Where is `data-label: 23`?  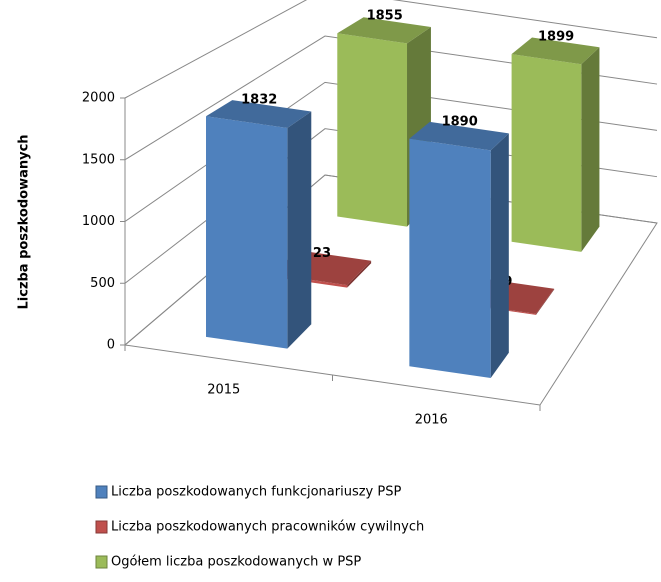 data-label: 23 is located at coordinates (322, 253).